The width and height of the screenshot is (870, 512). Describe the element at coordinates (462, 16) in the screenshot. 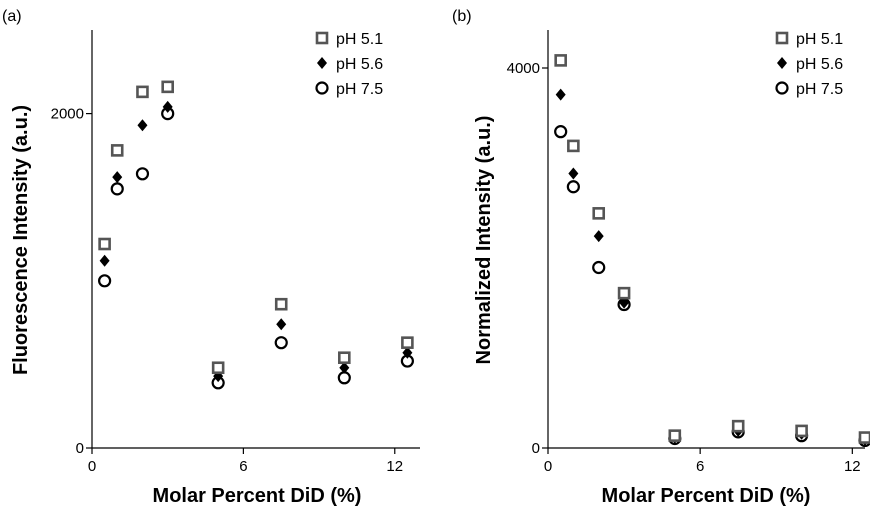

I see `panel-label-b: (b)` at that location.